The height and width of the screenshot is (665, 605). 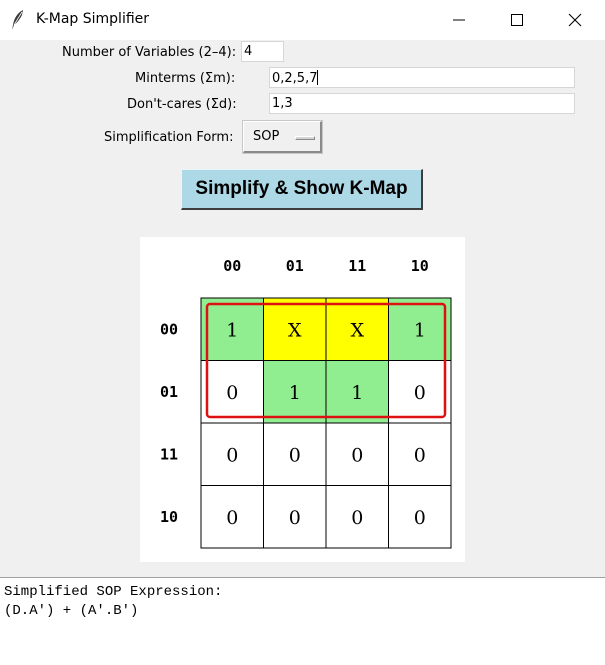 I want to click on simplification-form-select: SOP, so click(x=282, y=137).